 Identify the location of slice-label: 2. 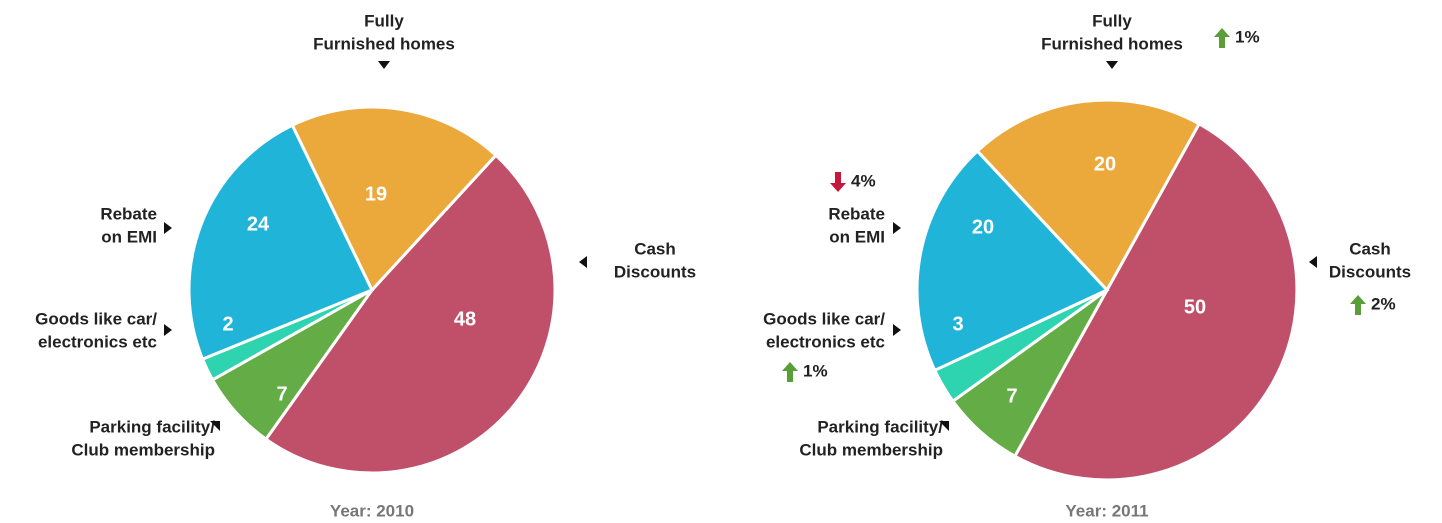
(227, 324).